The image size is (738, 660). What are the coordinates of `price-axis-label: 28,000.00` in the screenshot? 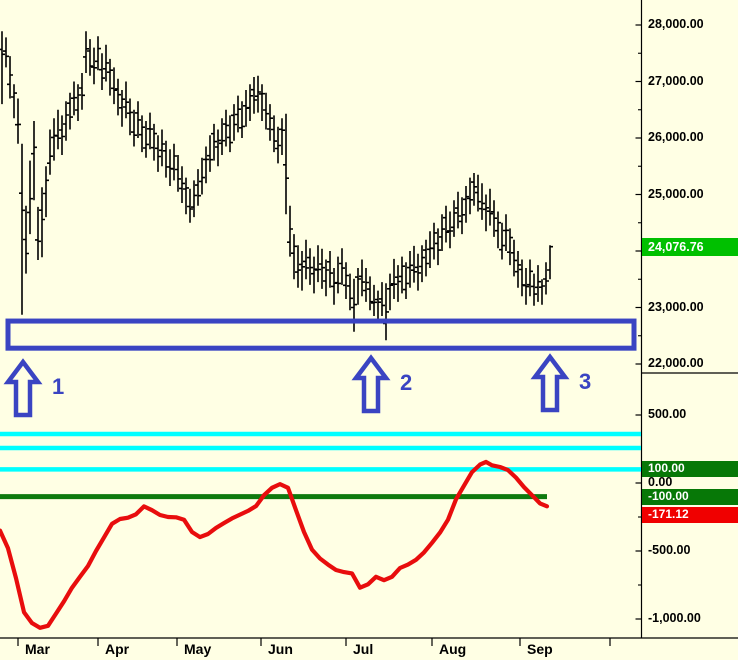 It's located at (676, 24).